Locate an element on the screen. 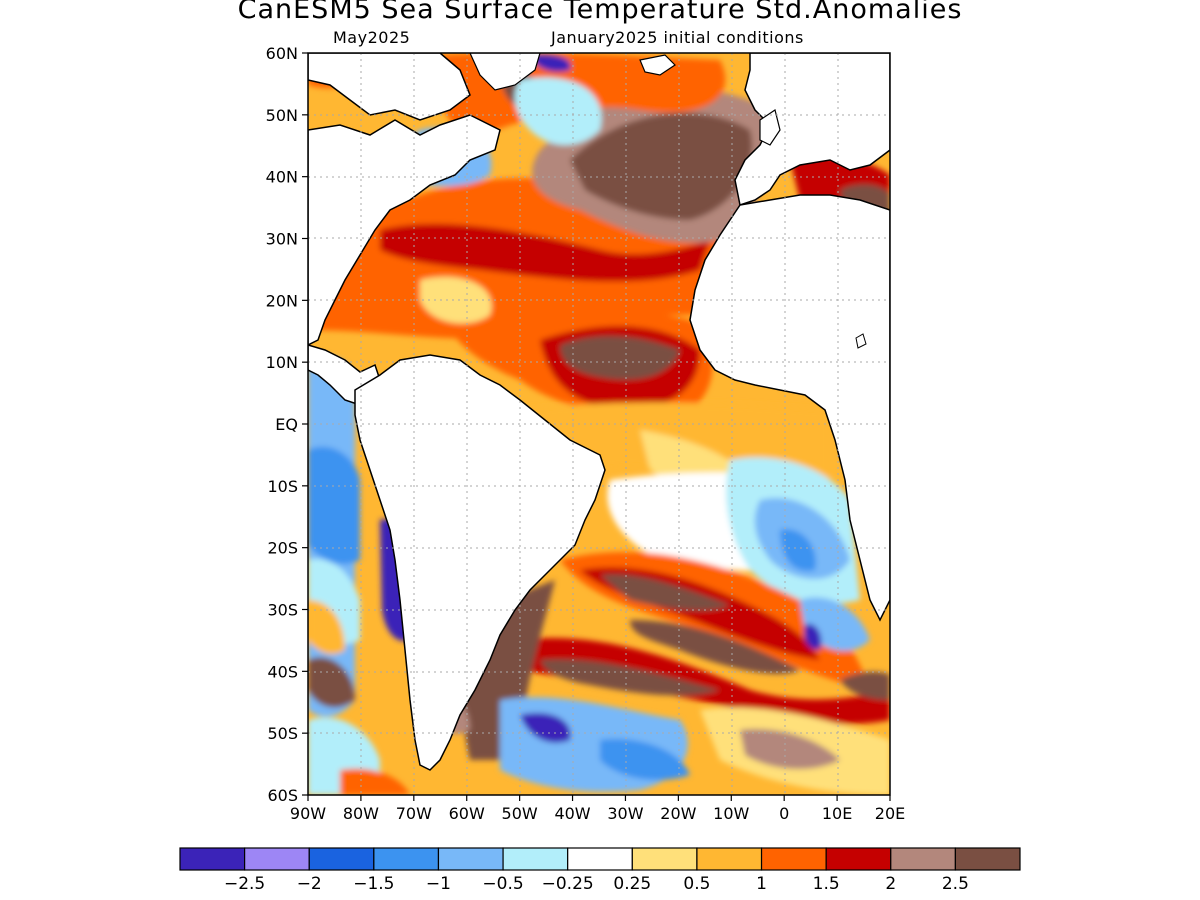 The height and width of the screenshot is (900, 1200). colorbar-tick-label: −2.5 is located at coordinates (244, 884).